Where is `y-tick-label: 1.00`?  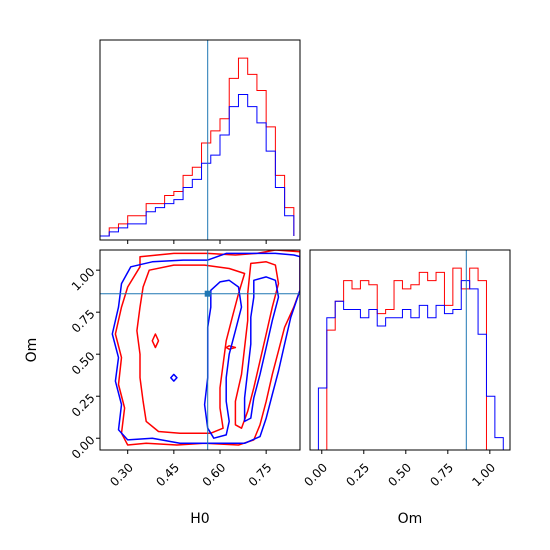 y-tick-label: 1.00 is located at coordinates (83, 279).